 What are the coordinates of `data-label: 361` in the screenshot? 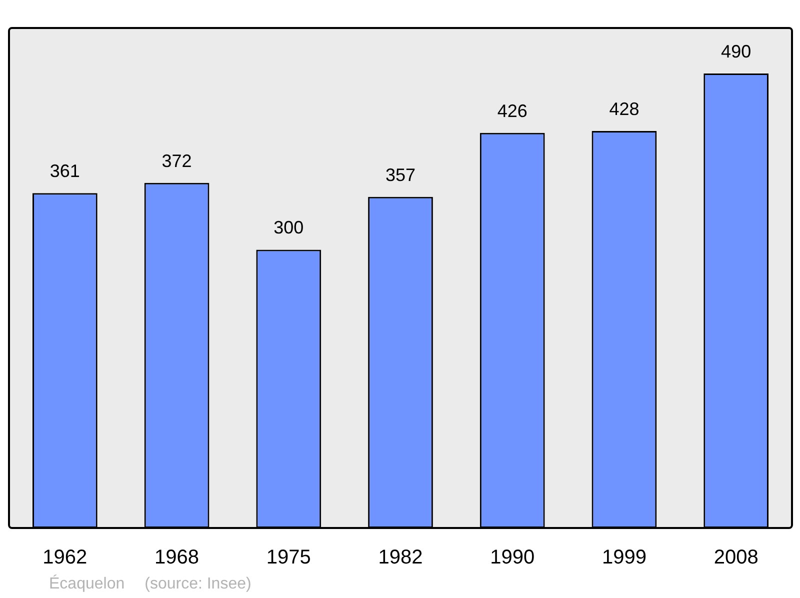 It's located at (65, 171).